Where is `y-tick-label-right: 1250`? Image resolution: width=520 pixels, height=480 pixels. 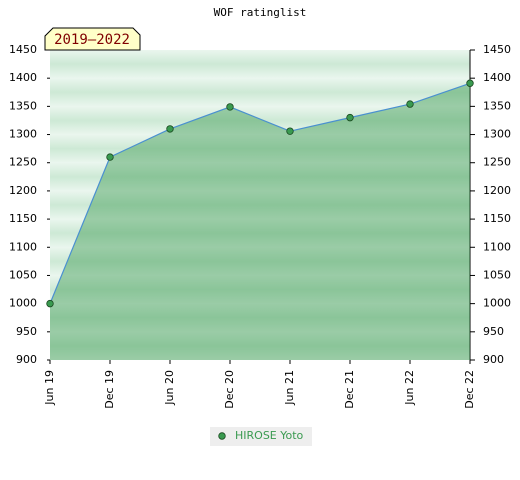 y-tick-label-right: 1250 is located at coordinates (497, 162).